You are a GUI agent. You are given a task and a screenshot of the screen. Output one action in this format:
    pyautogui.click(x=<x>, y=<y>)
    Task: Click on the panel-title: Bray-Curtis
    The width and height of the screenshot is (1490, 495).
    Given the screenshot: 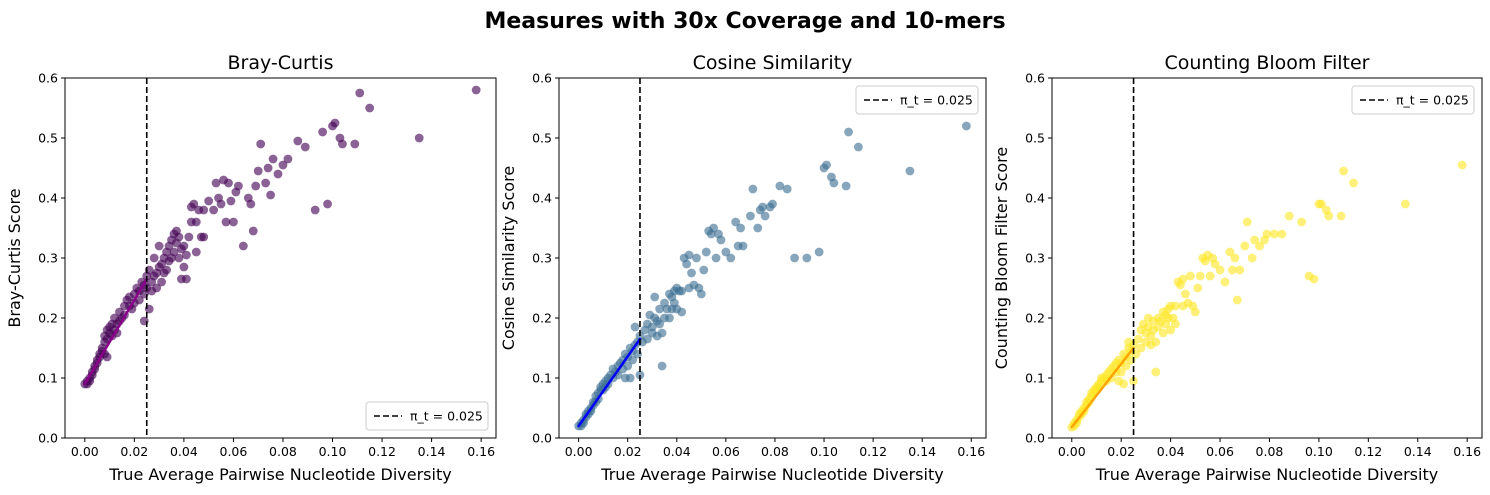 What is the action you would take?
    pyautogui.click(x=280, y=63)
    